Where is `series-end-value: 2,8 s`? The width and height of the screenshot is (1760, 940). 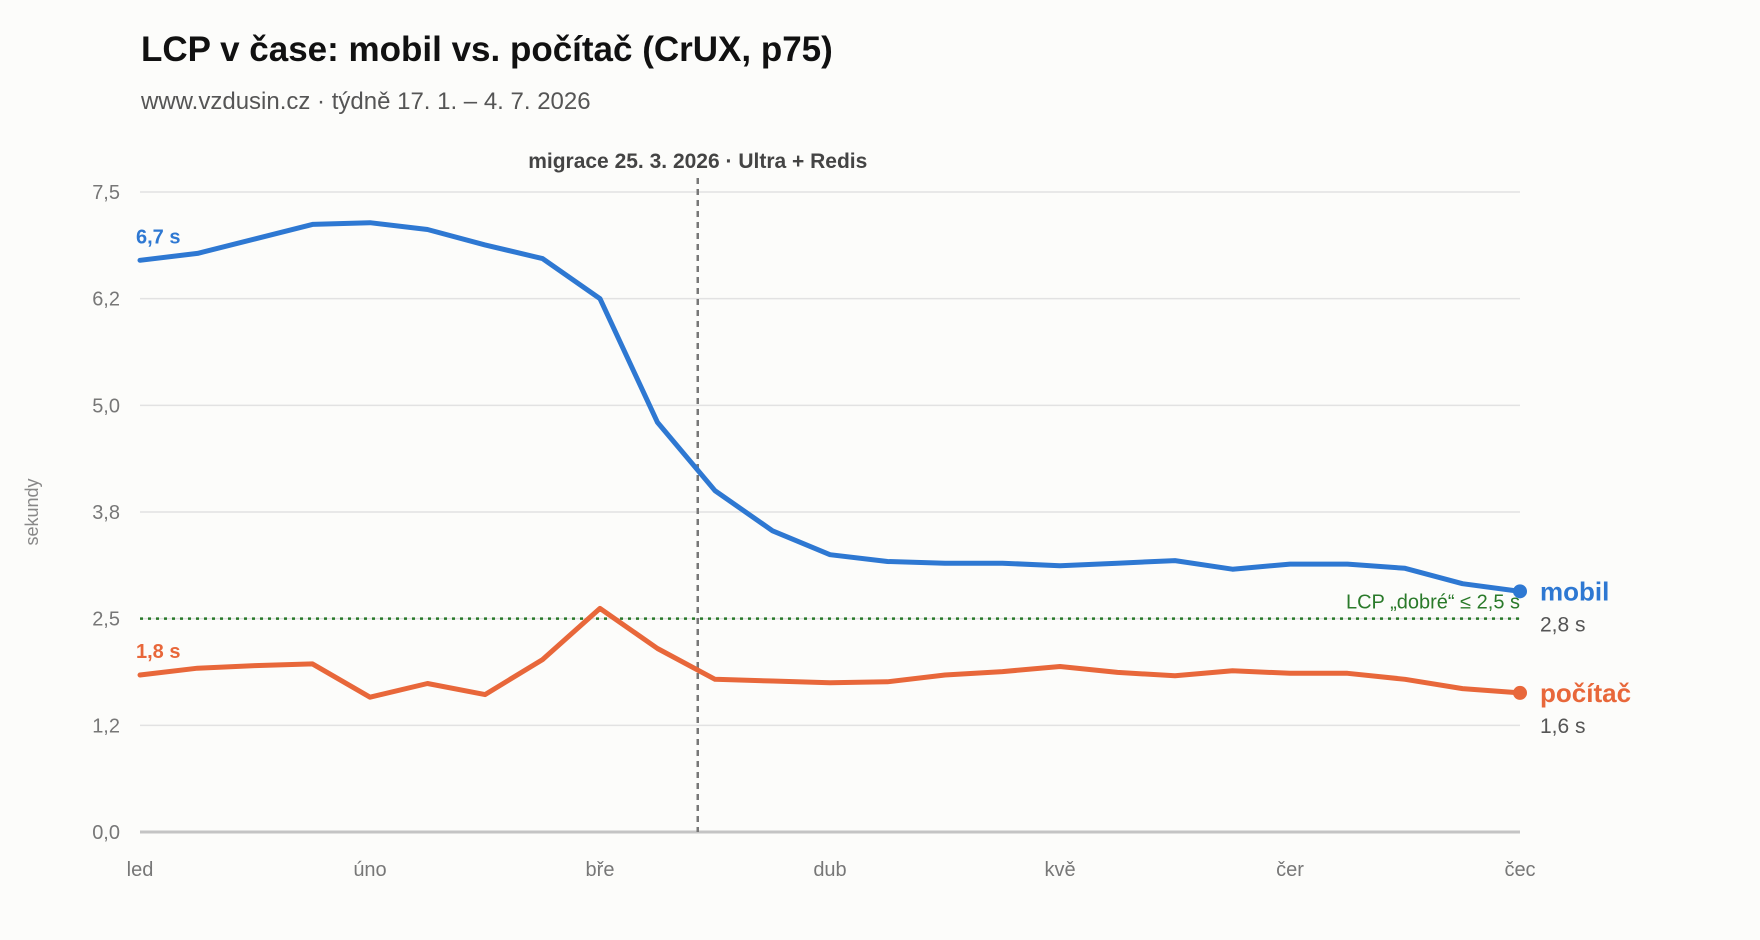
series-end-value: 2,8 s is located at coordinates (1563, 624).